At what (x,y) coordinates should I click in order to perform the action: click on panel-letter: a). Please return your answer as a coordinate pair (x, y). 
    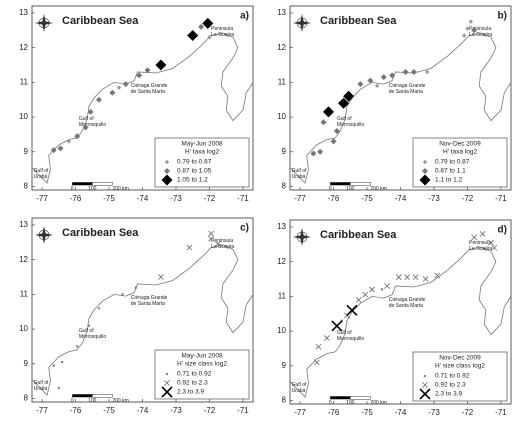
    Looking at the image, I should click on (244, 16).